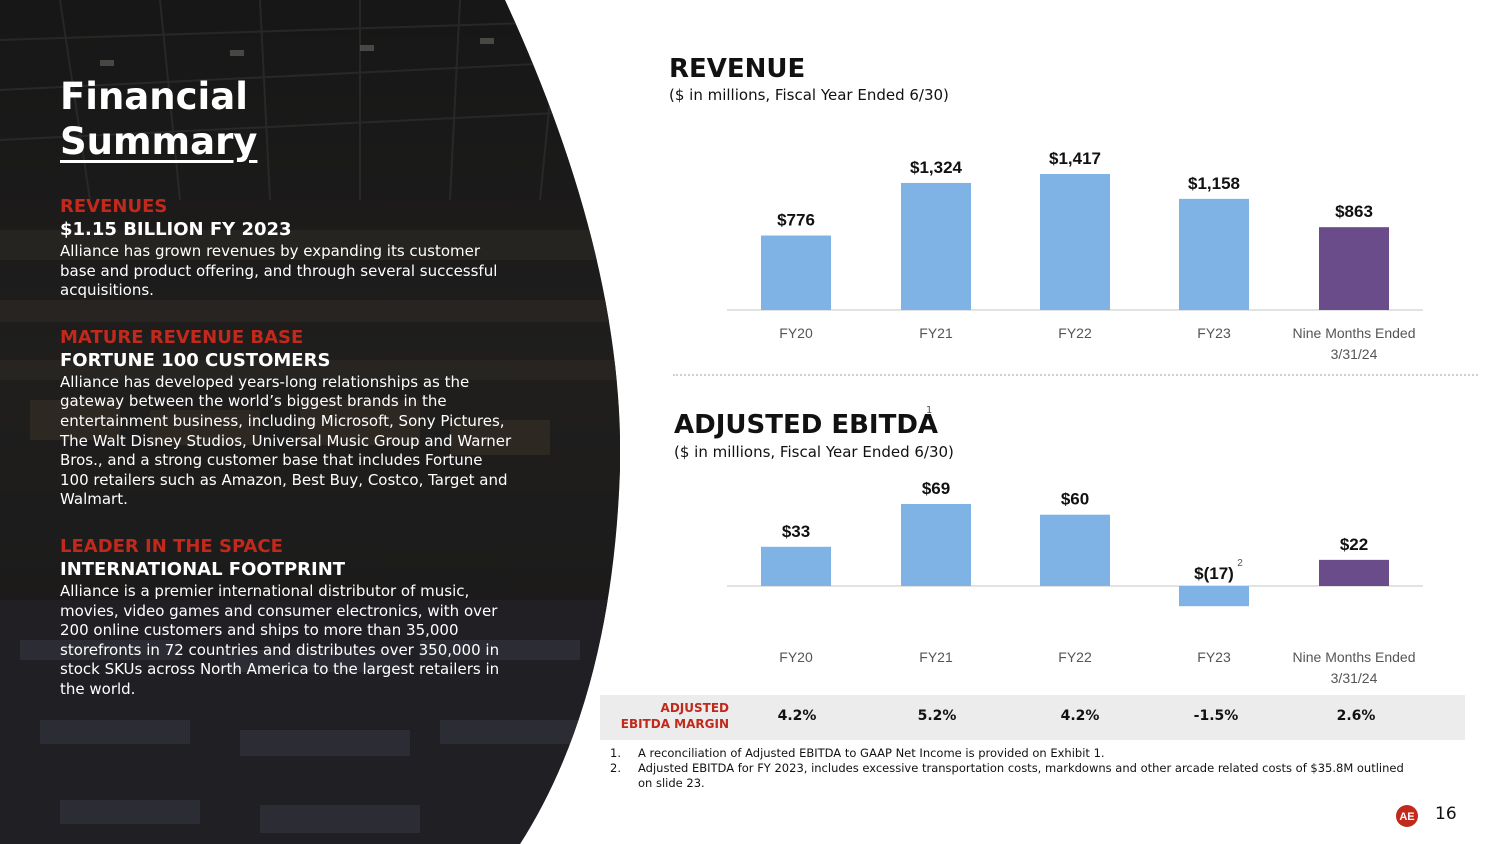 The height and width of the screenshot is (844, 1500). What do you see at coordinates (1214, 657) in the screenshot?
I see `ebitda-tick-label: FY23` at bounding box center [1214, 657].